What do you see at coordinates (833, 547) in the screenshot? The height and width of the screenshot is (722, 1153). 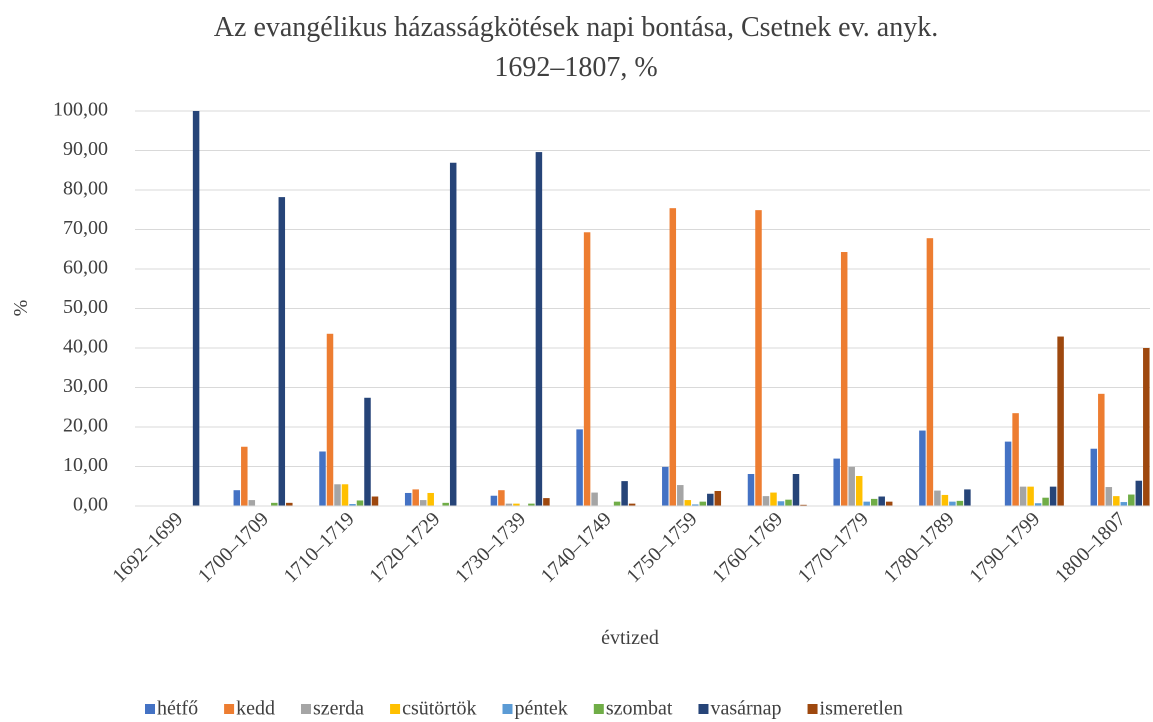 I see `x-tick-label: 1770–1779` at bounding box center [833, 547].